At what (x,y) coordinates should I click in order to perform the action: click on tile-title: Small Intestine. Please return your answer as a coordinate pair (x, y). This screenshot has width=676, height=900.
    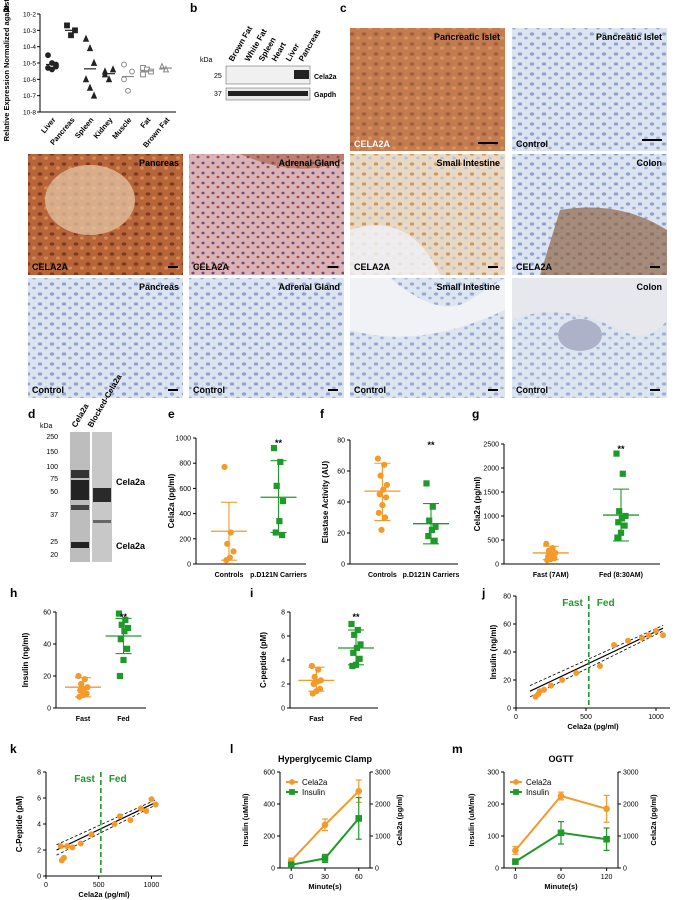
    Looking at the image, I should click on (468, 163).